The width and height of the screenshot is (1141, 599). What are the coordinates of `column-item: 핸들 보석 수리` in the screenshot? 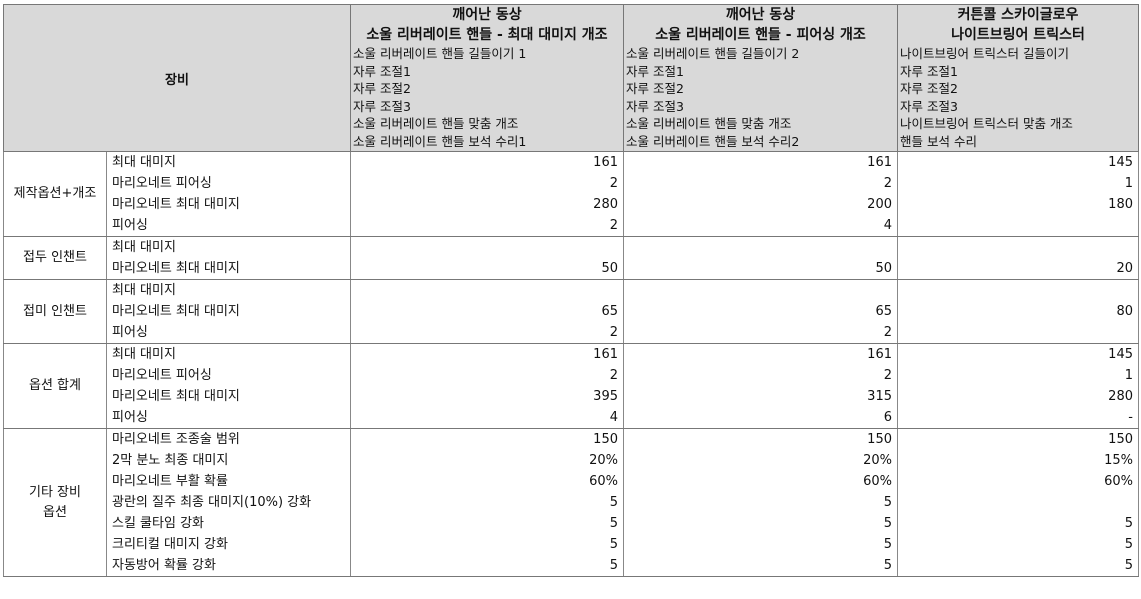 It's located at (938, 141).